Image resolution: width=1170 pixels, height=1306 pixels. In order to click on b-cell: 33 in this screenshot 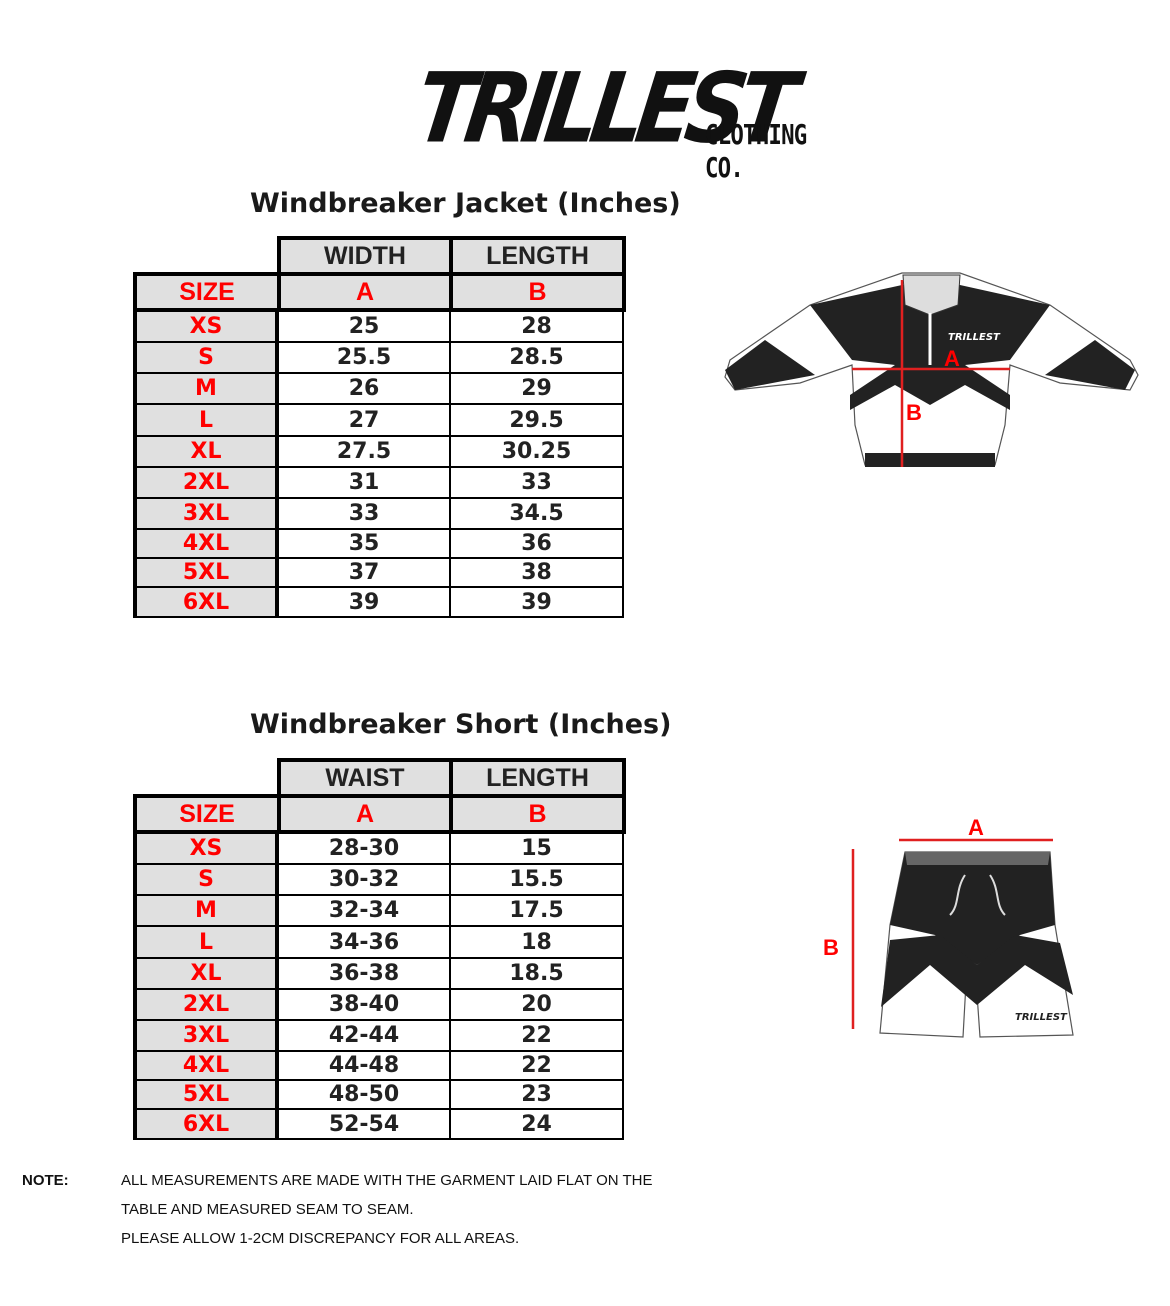, I will do `click(537, 483)`.